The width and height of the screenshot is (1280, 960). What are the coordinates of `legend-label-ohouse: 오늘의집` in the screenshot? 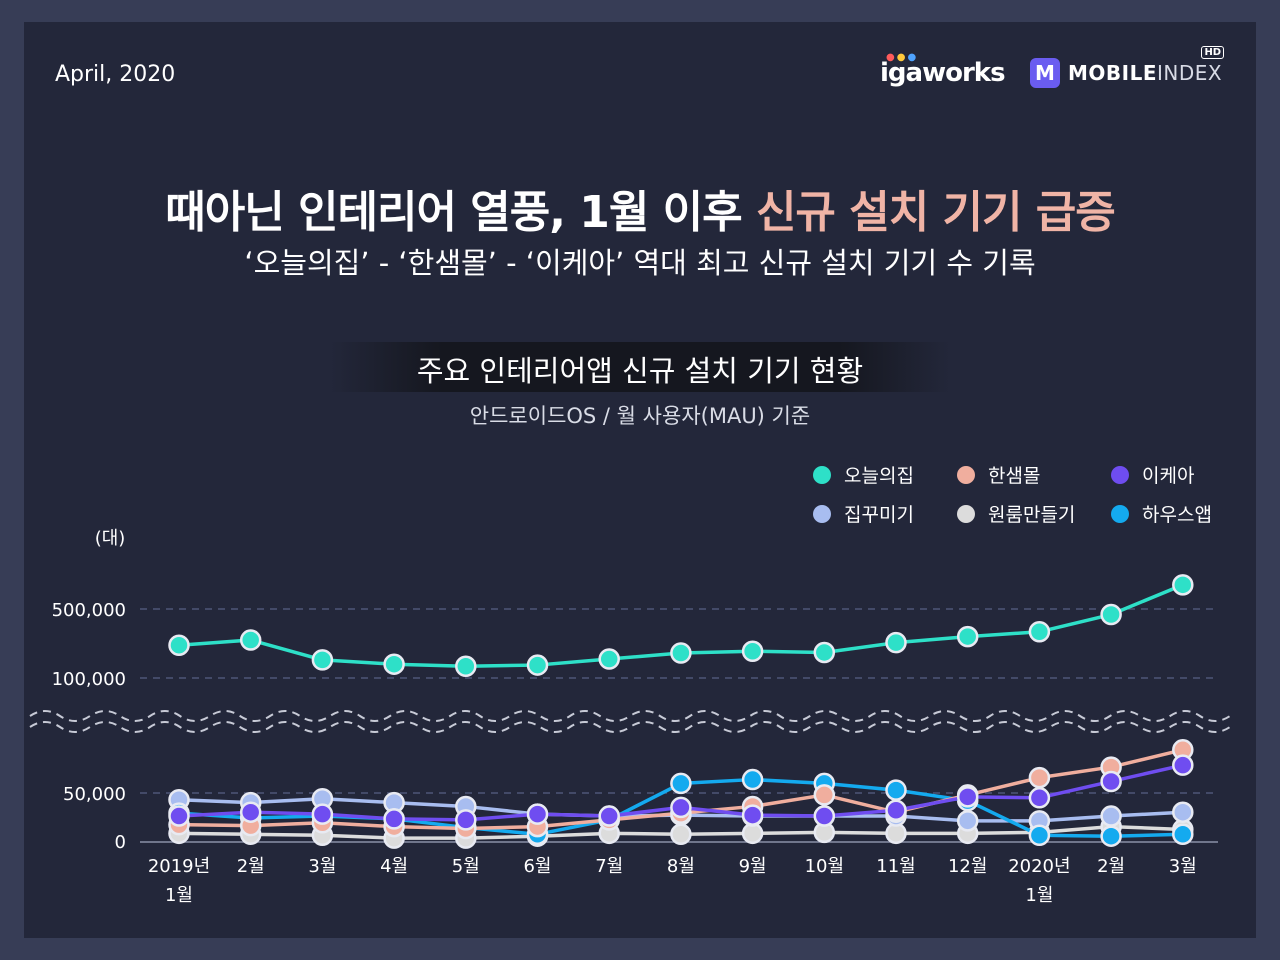 It's located at (879, 476).